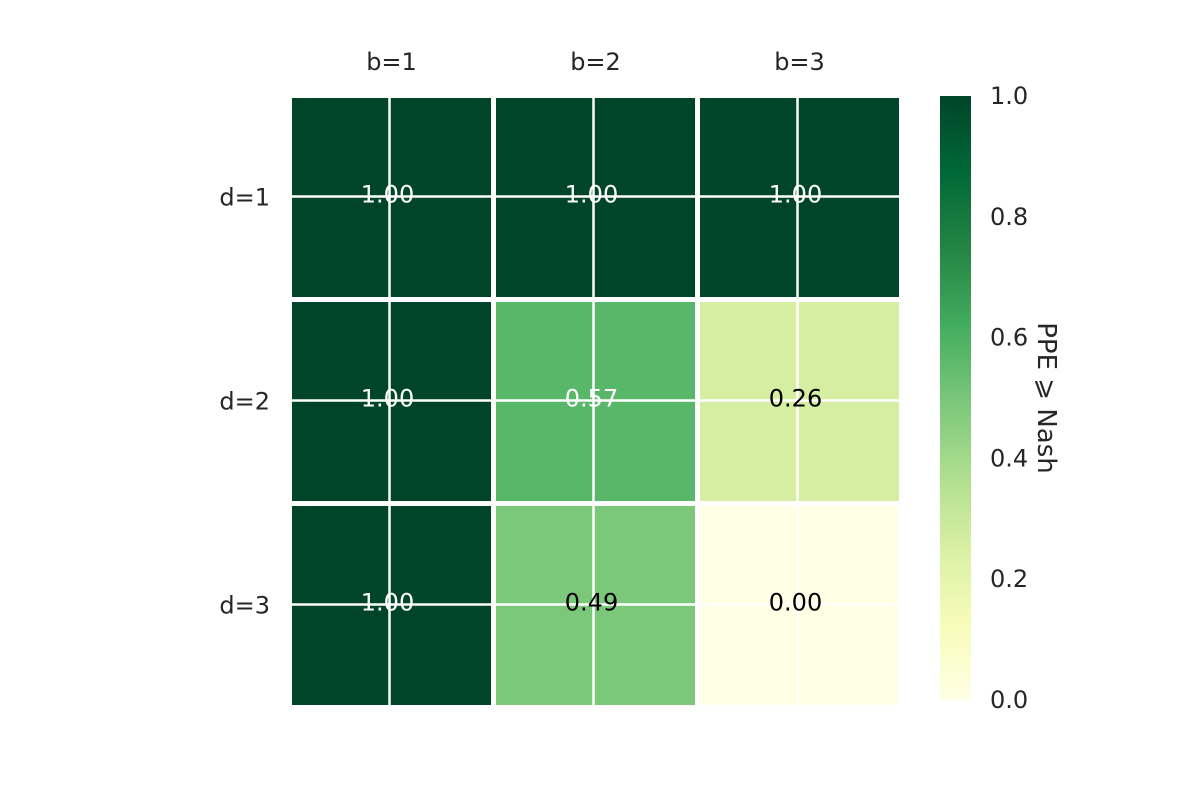 Image resolution: width=1200 pixels, height=800 pixels. Describe the element at coordinates (244, 198) in the screenshot. I see `y-tick-label: d=1` at that location.